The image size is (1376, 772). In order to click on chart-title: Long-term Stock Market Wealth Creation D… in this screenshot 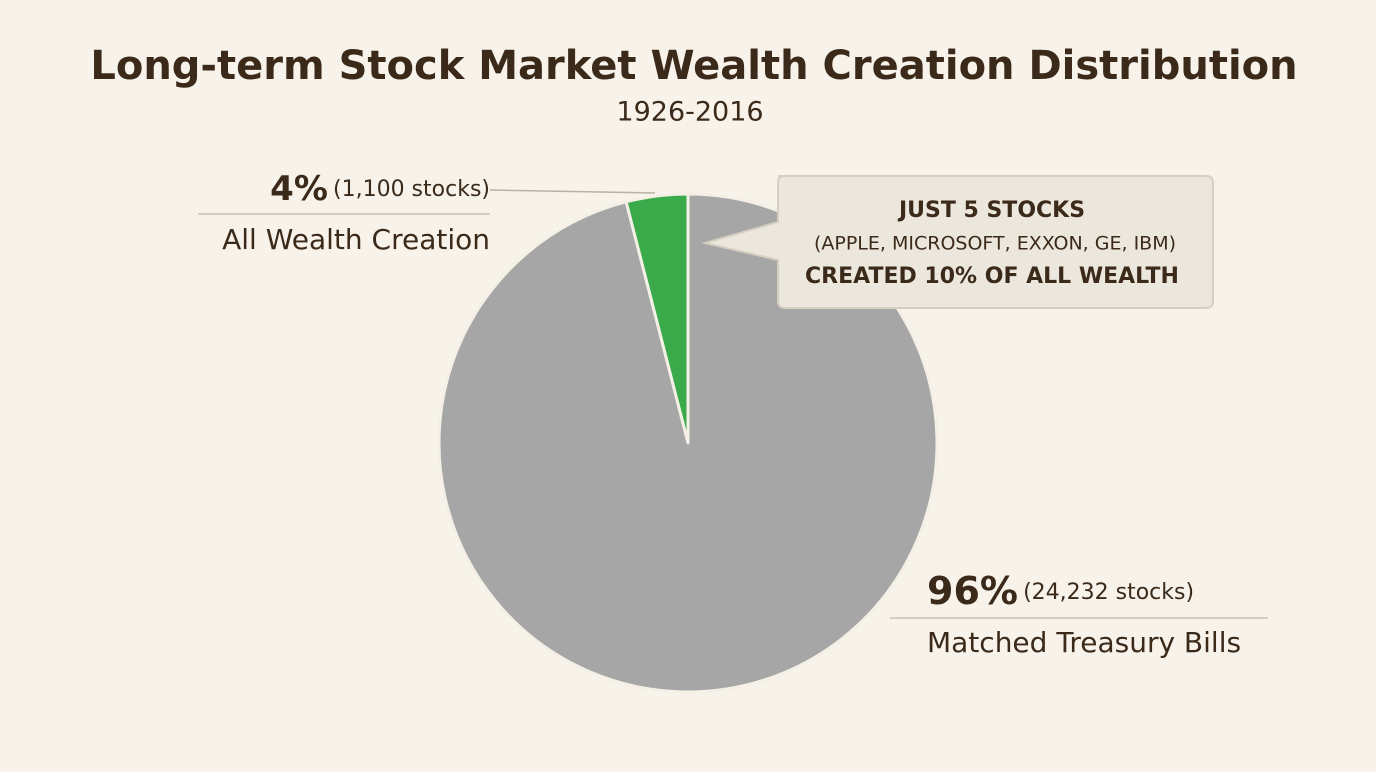, I will do `click(693, 66)`.